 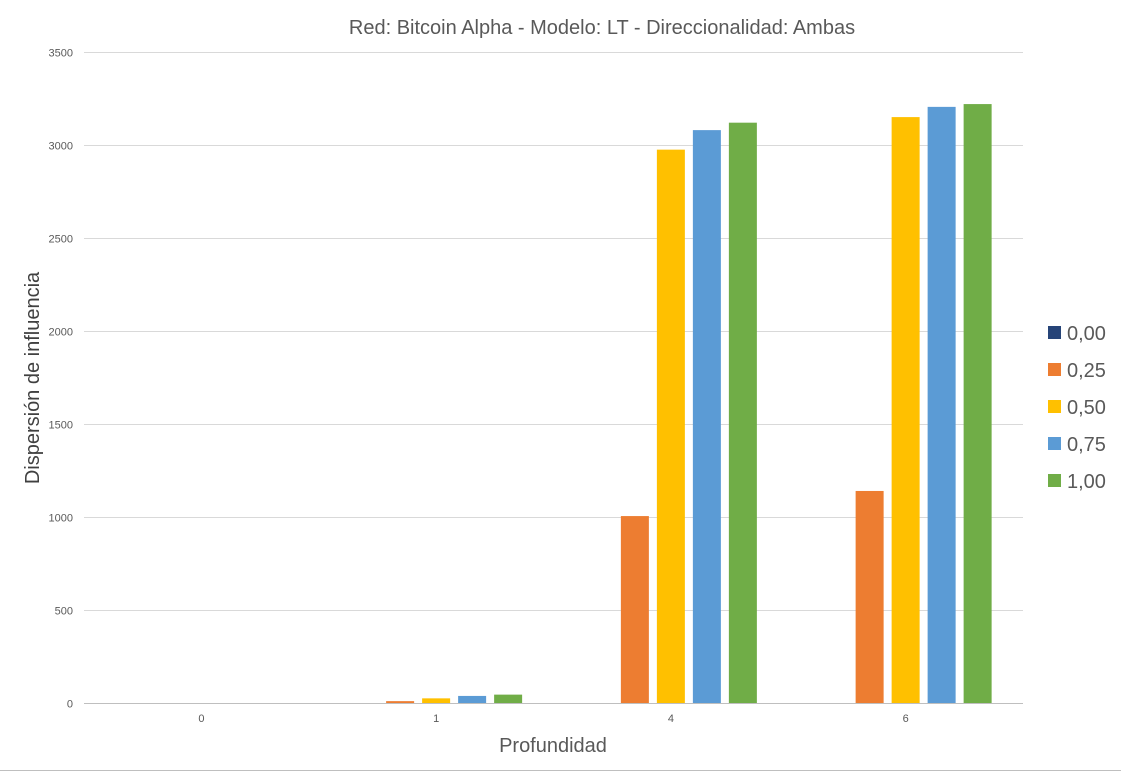 What do you see at coordinates (553, 746) in the screenshot?
I see `x-axis-label: Profundidad` at bounding box center [553, 746].